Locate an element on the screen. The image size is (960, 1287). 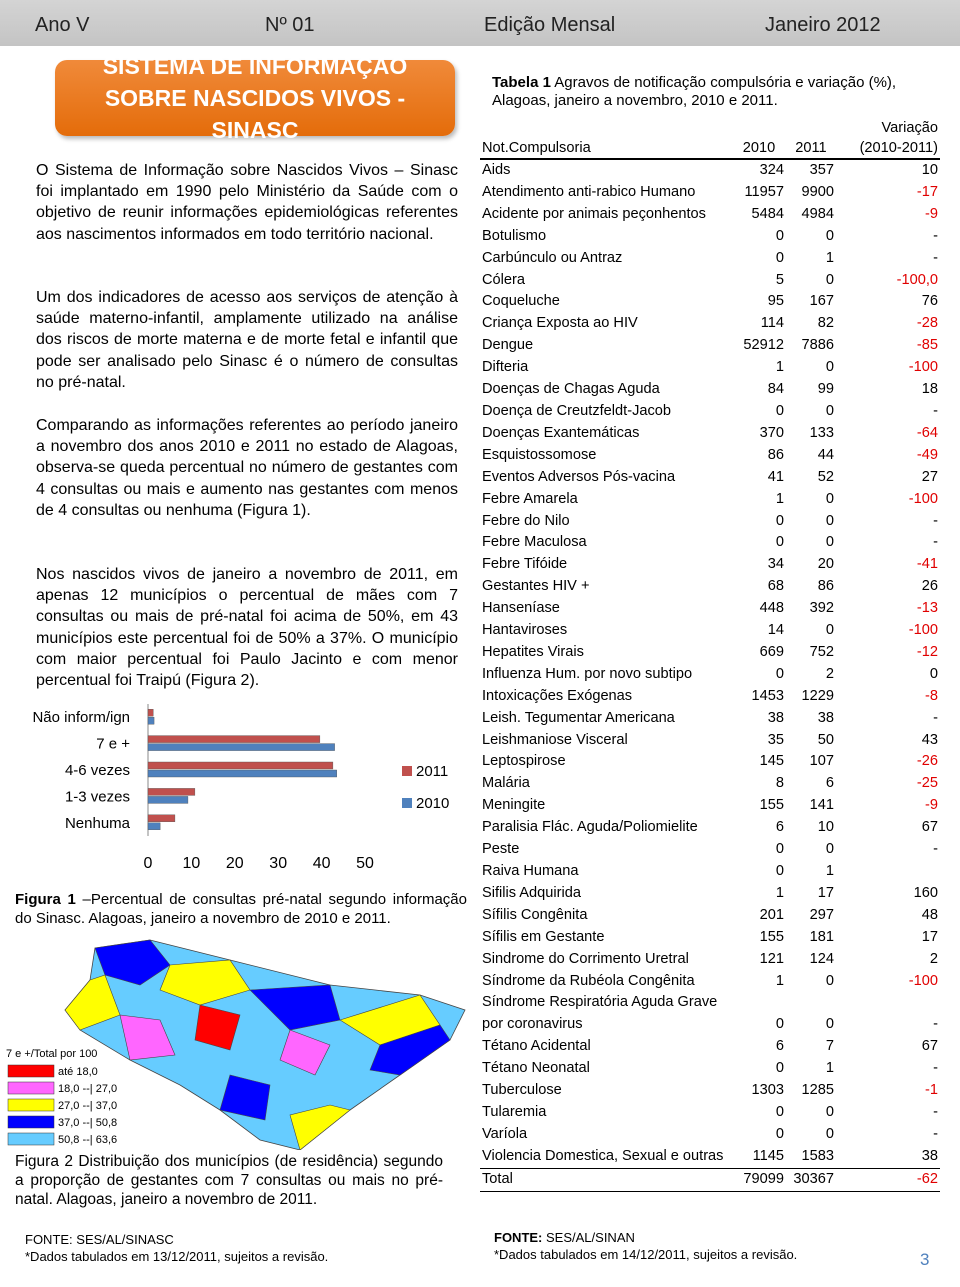
table-cell: Hanseníase is located at coordinates (521, 608).